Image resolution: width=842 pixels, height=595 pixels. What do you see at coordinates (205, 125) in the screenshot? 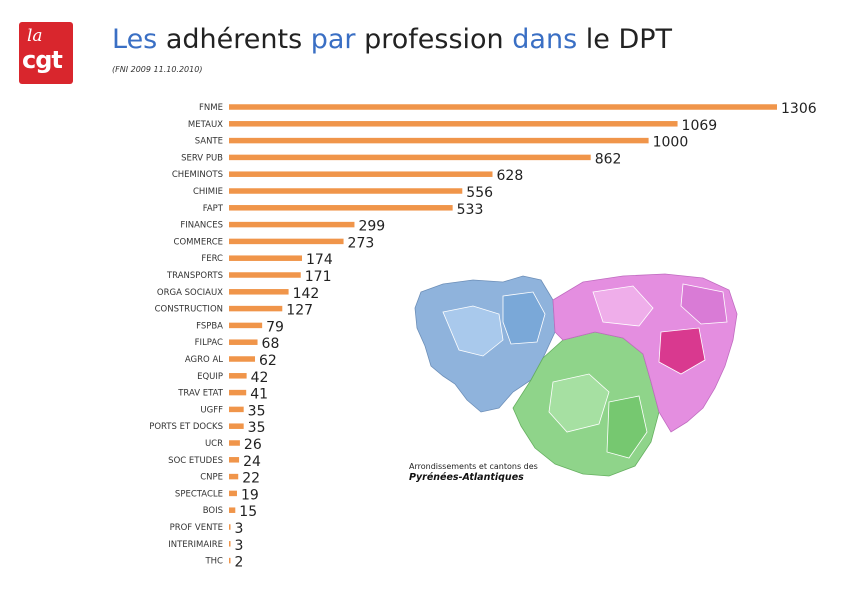
I see `category-label: METAUX` at bounding box center [205, 125].